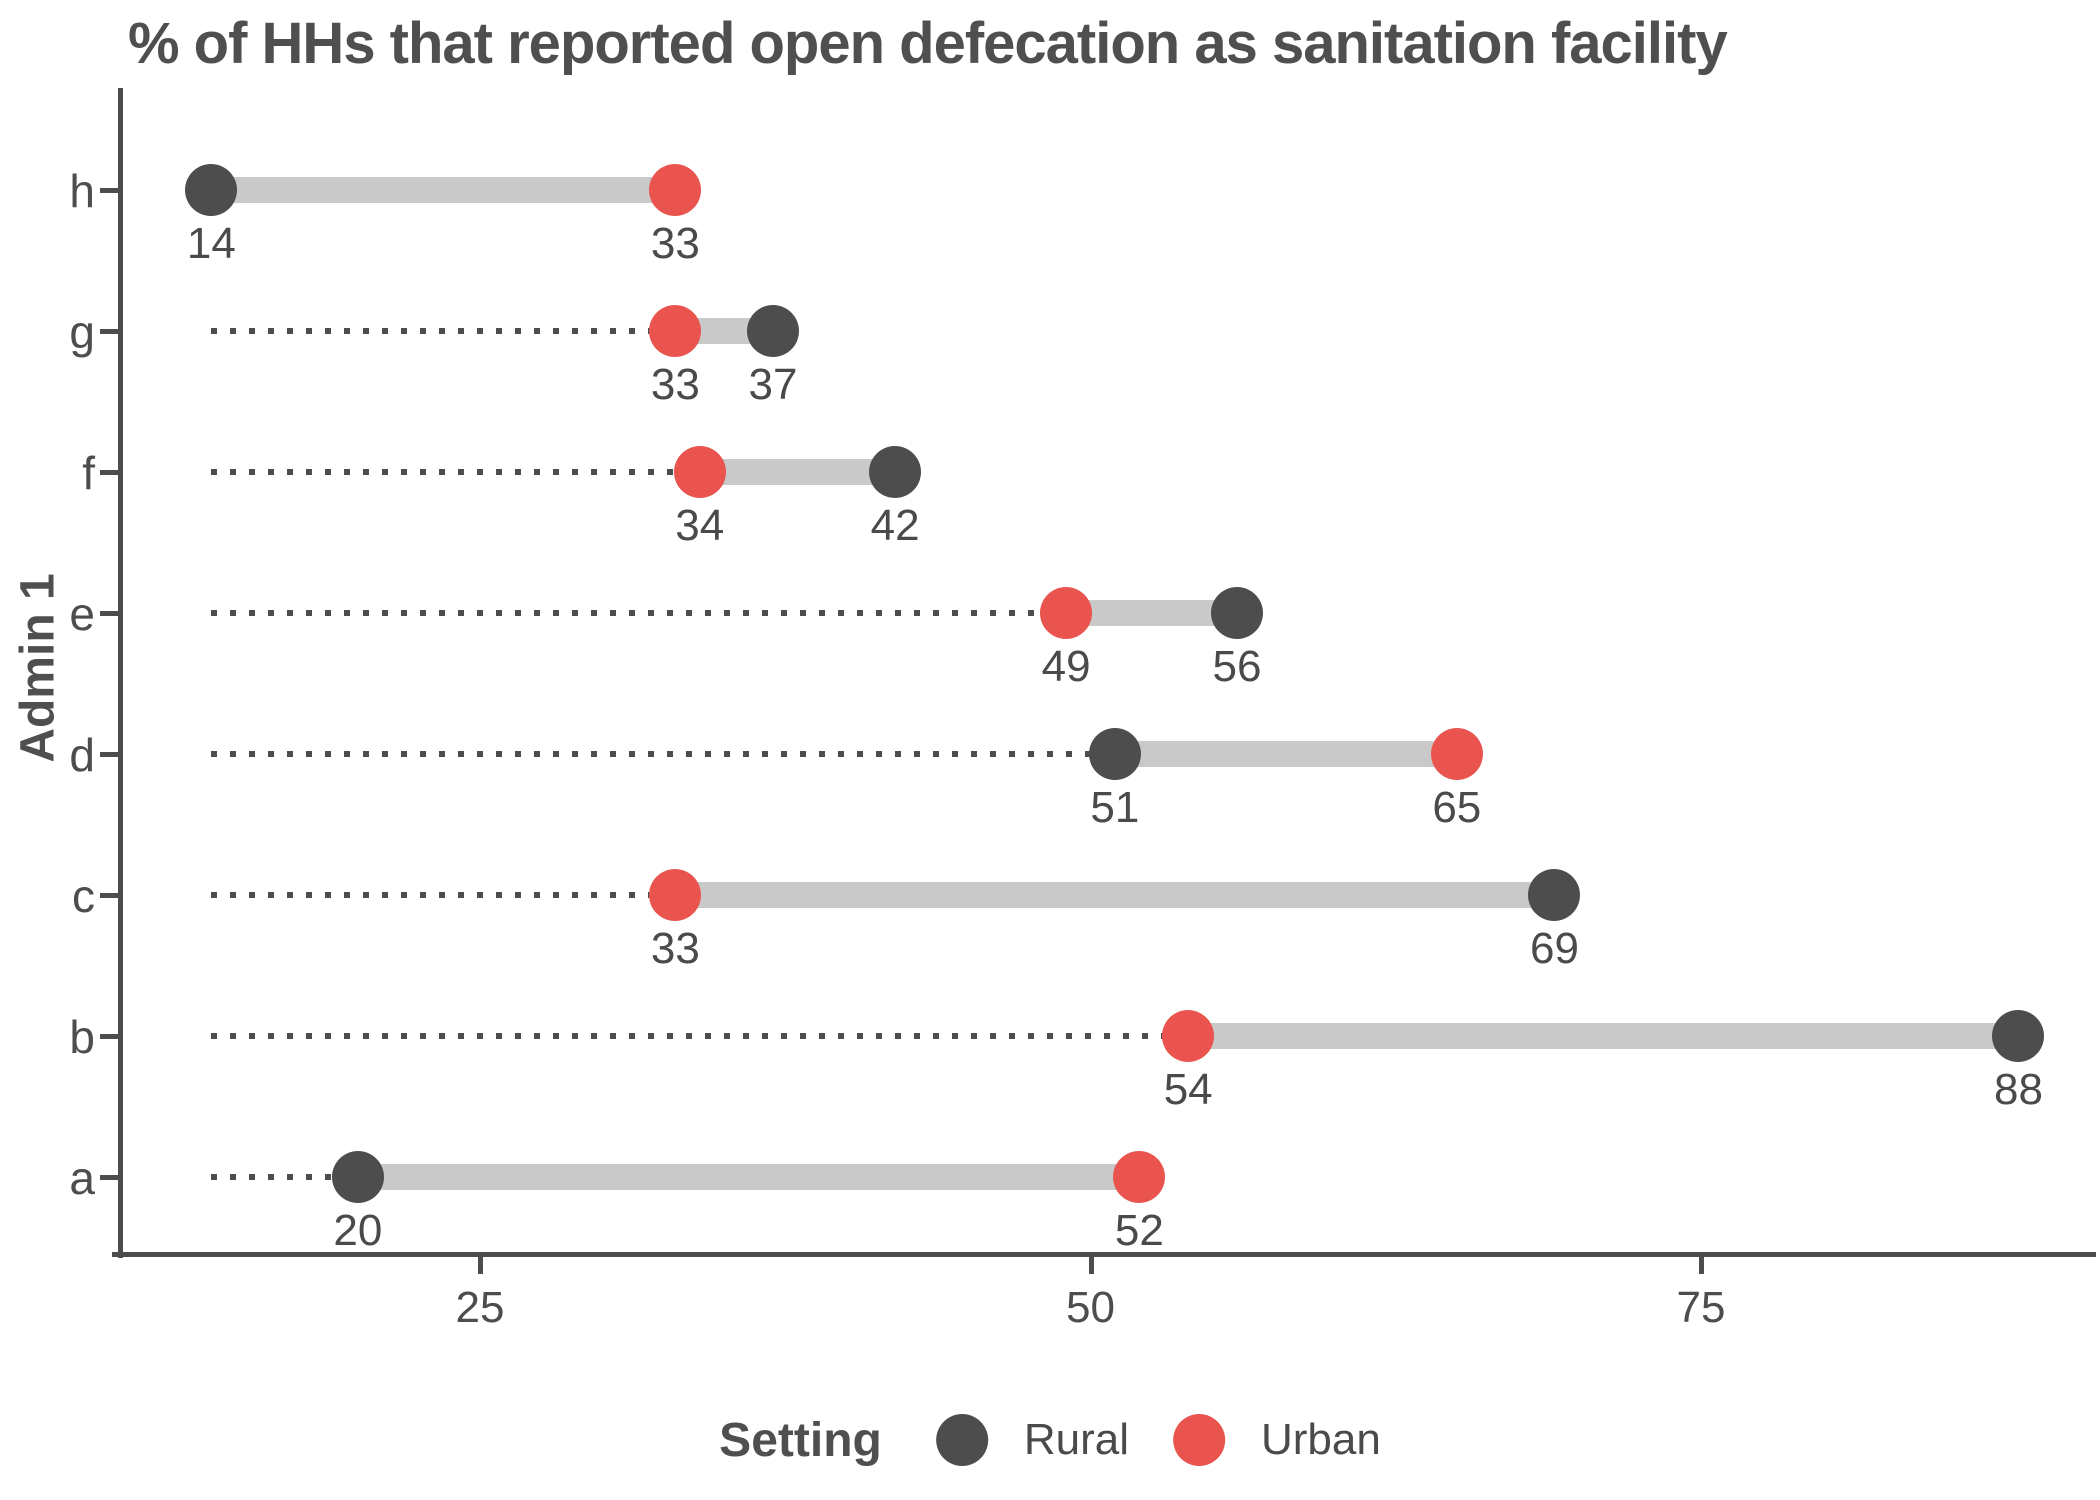  What do you see at coordinates (1237, 666) in the screenshot?
I see `rural-value-label: 56` at bounding box center [1237, 666].